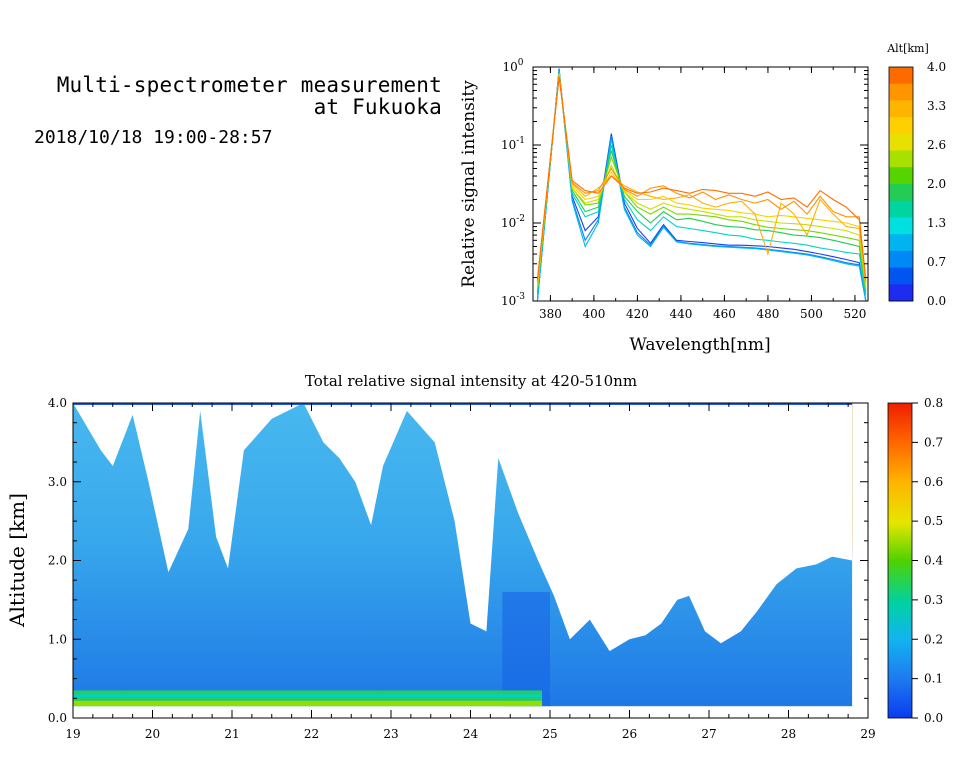  I want to click on intensity-colorbar-tick-label: 0.2, so click(933, 639).